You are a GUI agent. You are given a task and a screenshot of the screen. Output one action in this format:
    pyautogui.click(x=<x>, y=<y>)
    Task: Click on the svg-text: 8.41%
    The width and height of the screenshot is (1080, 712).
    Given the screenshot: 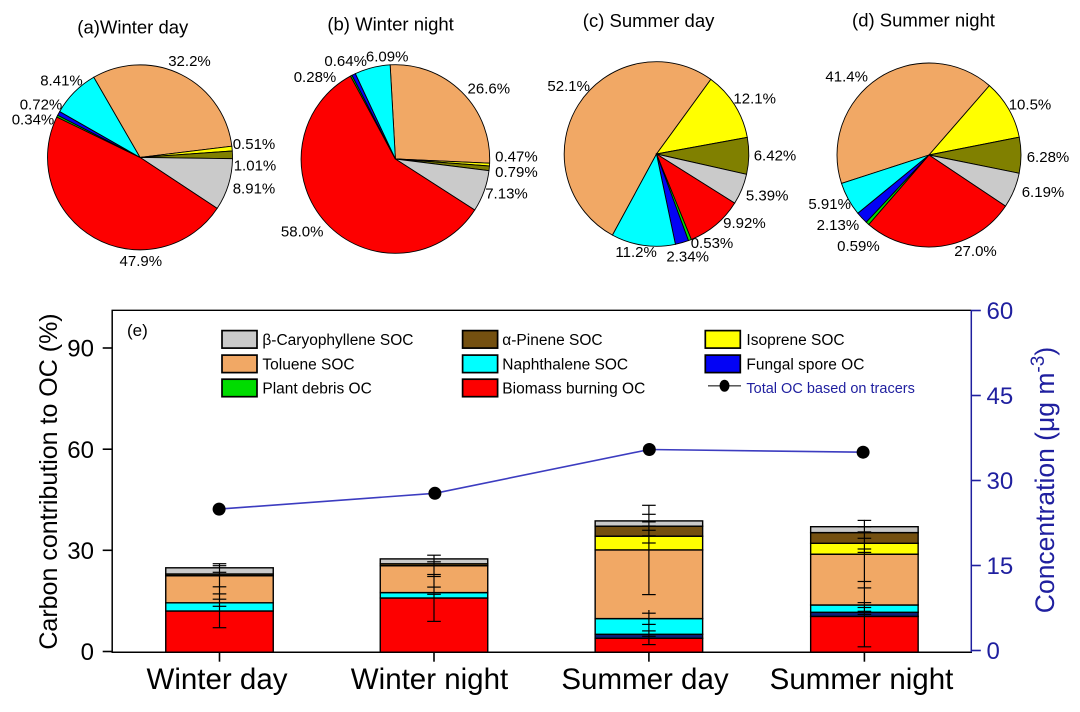 What is the action you would take?
    pyautogui.click(x=61, y=81)
    